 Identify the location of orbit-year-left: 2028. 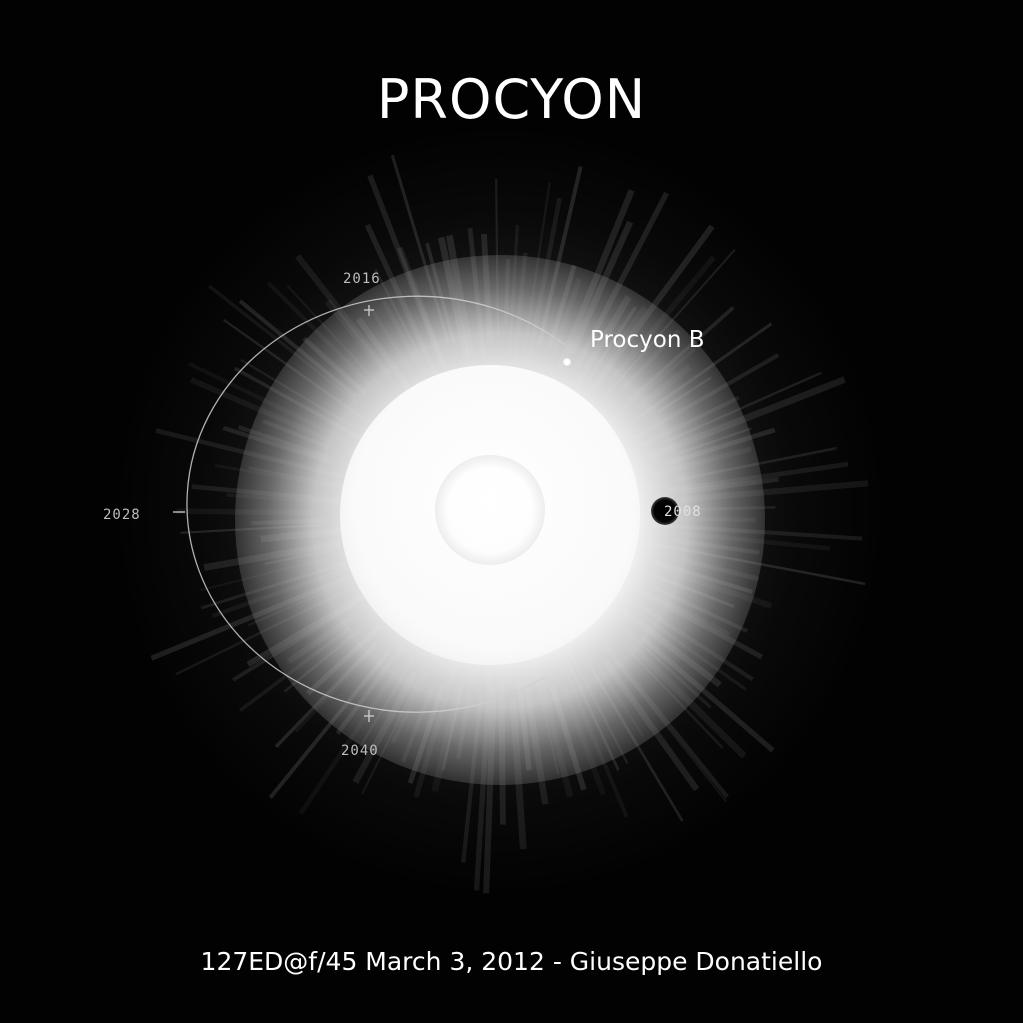
(122, 515).